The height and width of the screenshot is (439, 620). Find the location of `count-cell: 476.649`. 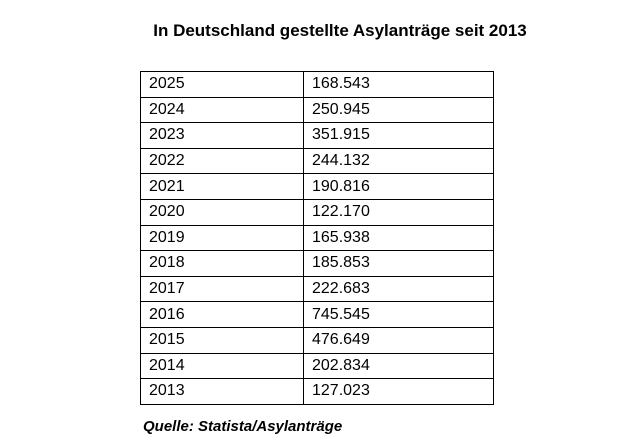

count-cell: 476.649 is located at coordinates (398, 340).